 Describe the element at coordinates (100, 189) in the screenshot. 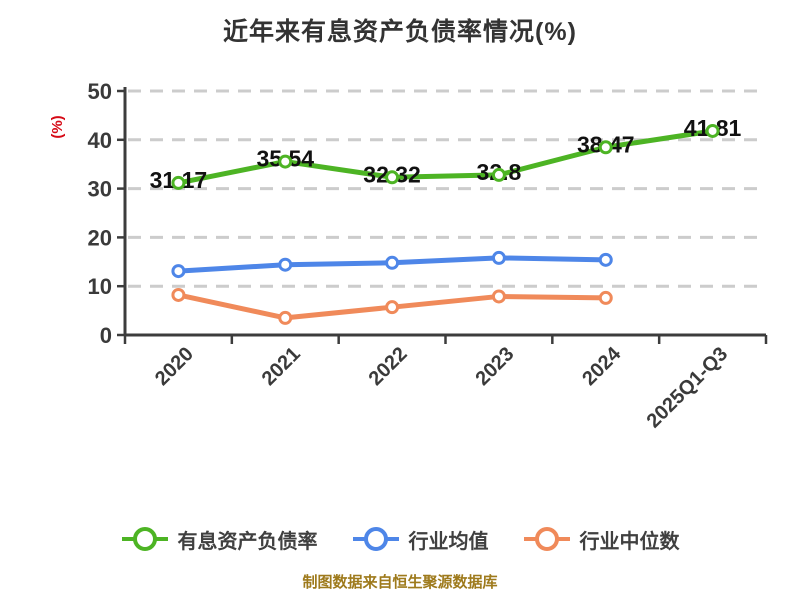

I see `y-tick-label: 30` at that location.